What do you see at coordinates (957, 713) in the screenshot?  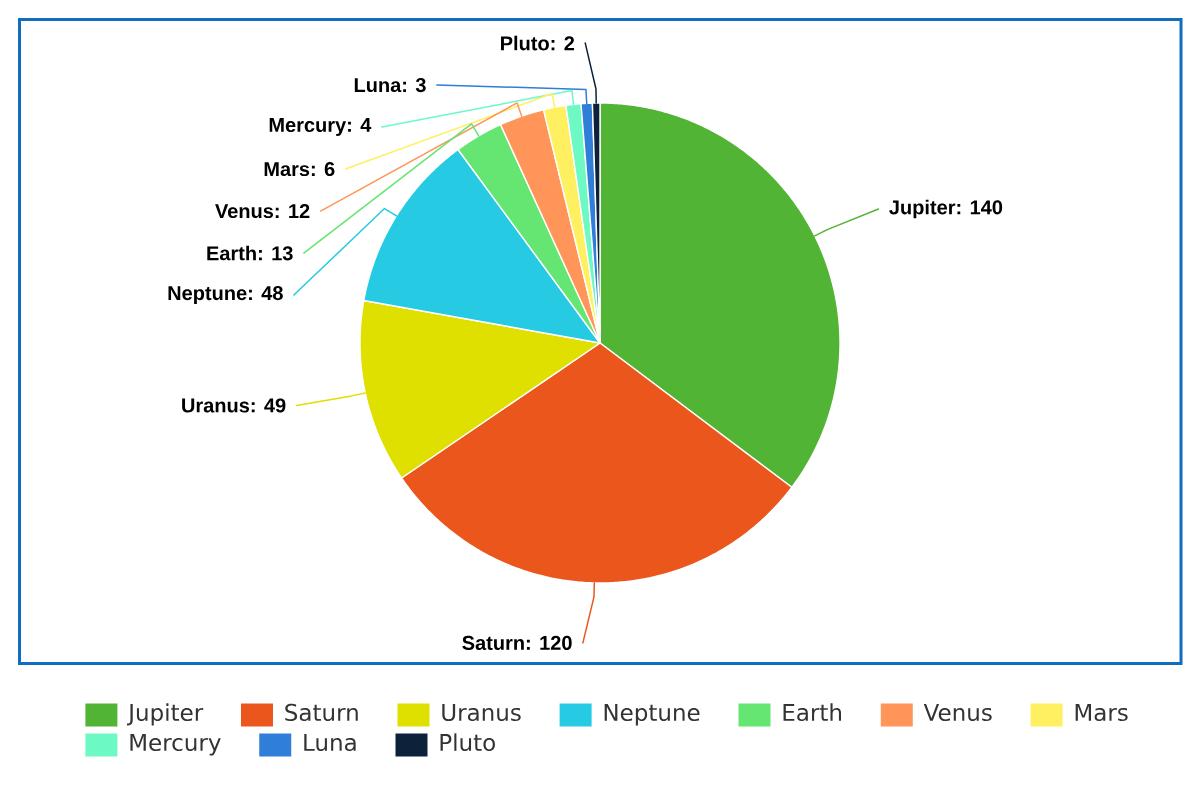 I see `legend-label: Venus` at bounding box center [957, 713].